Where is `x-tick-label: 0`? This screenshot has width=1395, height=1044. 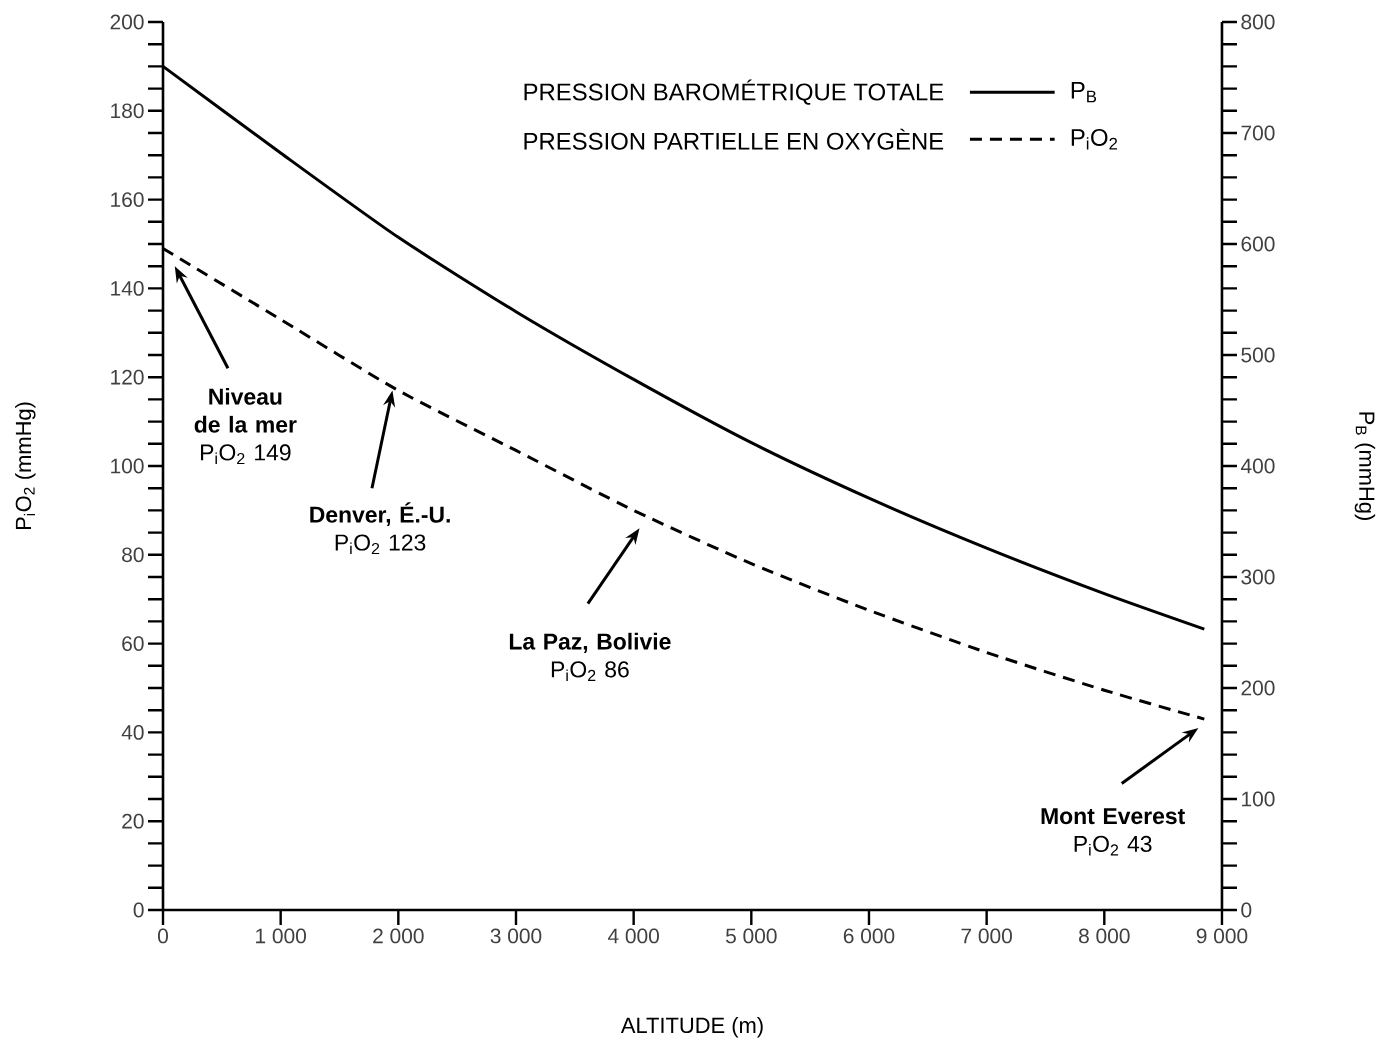 x-tick-label: 0 is located at coordinates (162, 936).